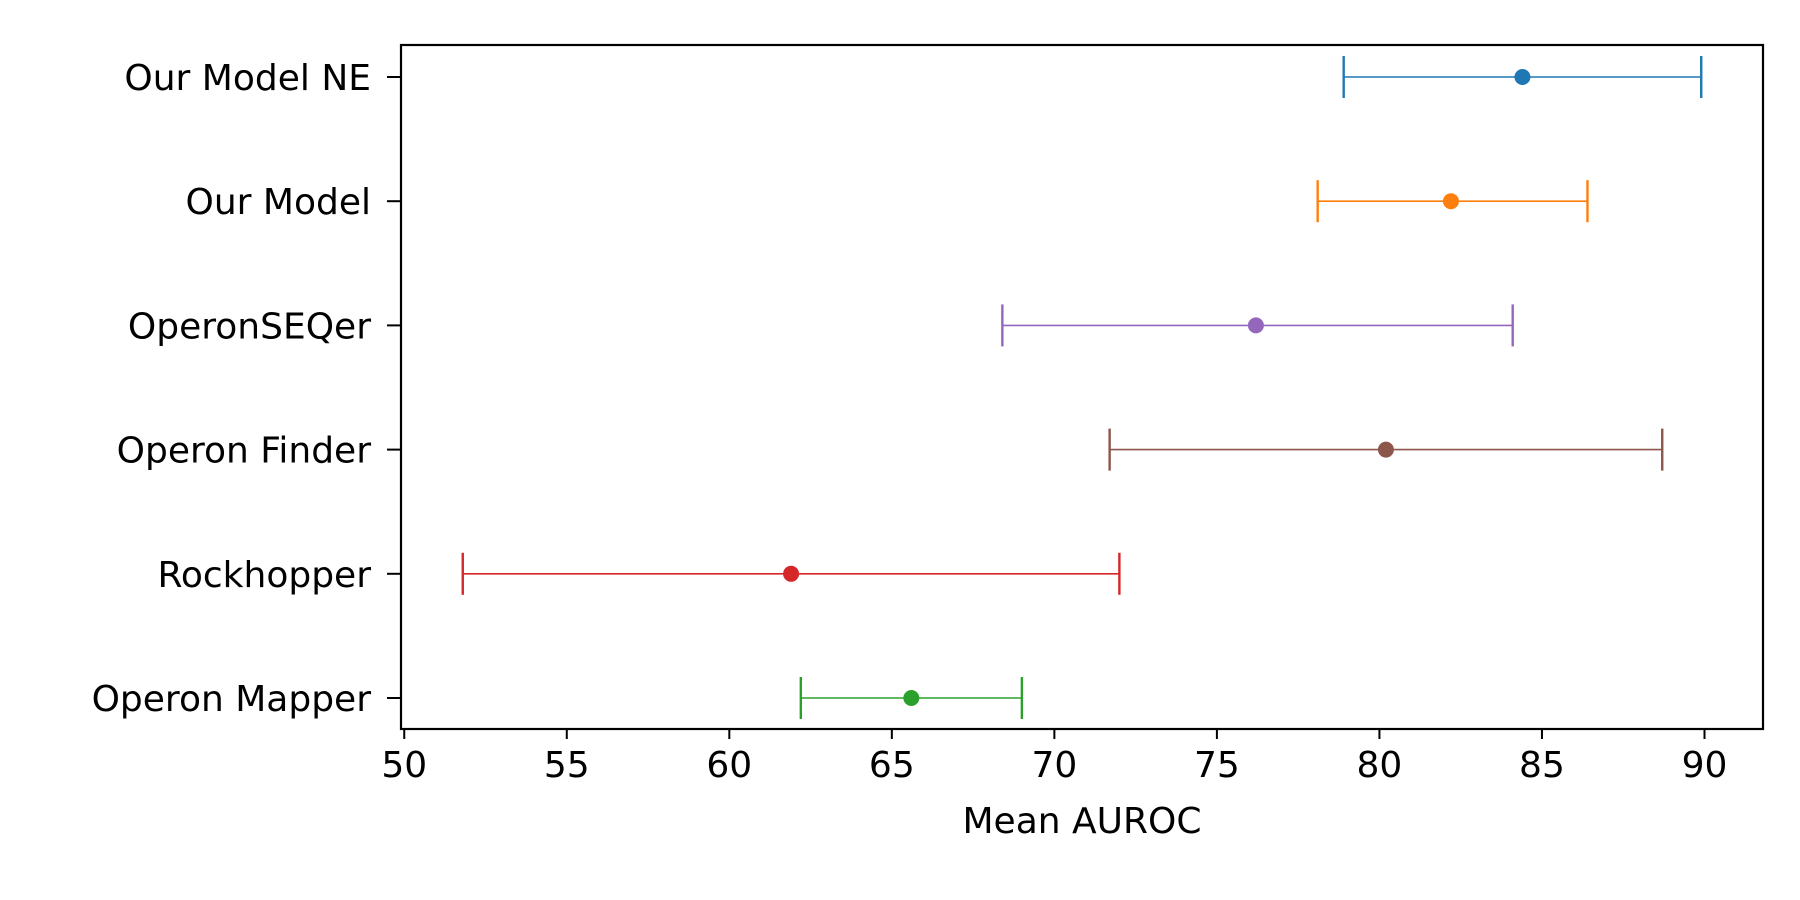 The image size is (1800, 900). I want to click on x-axis: 50 55 60 65 70 75 80 85 90, so click(1054, 757).